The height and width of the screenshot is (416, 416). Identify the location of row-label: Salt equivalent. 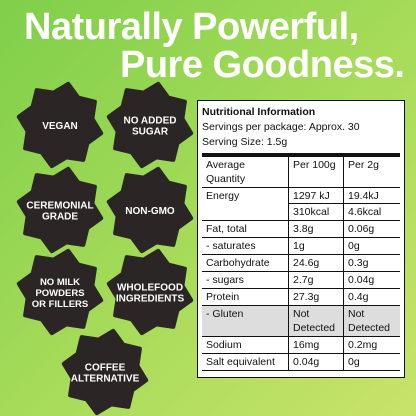
(245, 362).